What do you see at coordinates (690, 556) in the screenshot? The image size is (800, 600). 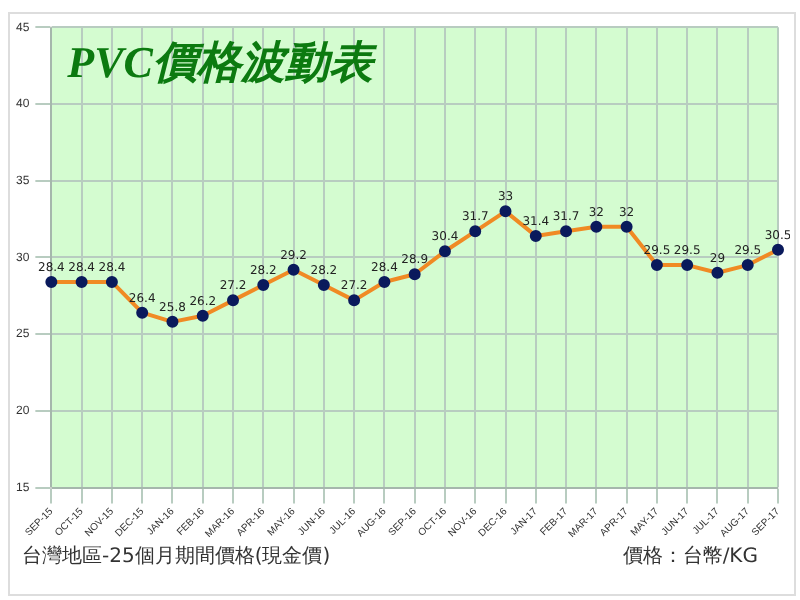 I see `text: 價格：台幣/KG` at bounding box center [690, 556].